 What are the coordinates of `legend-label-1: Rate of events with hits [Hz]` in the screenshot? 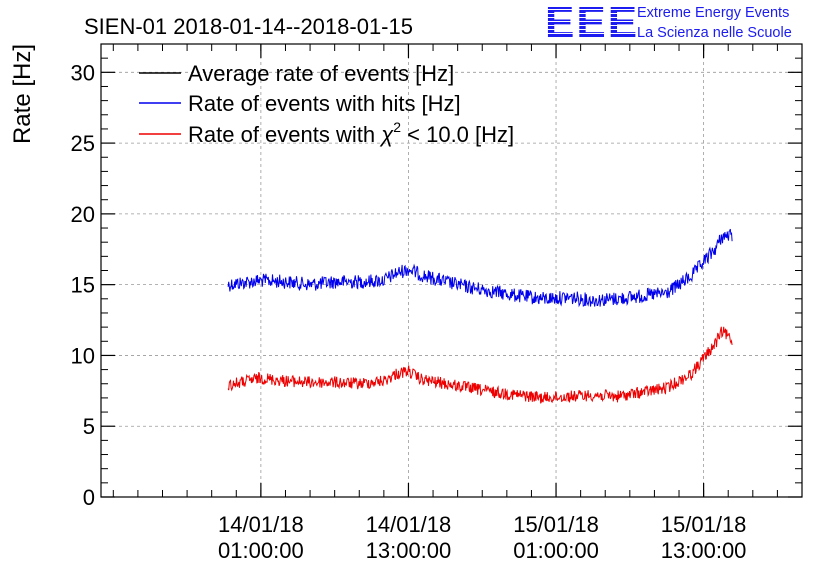 It's located at (324, 103).